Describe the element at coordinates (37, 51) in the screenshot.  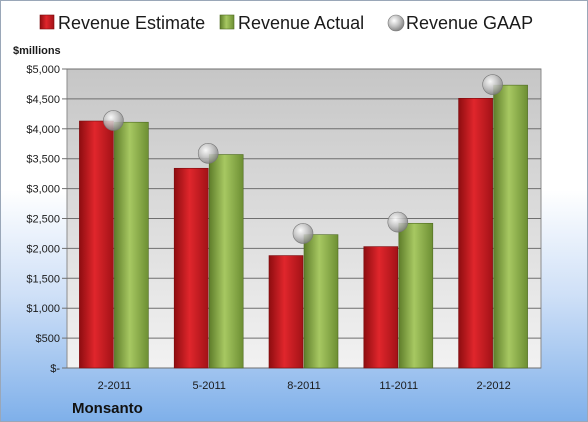
I see `y-axis-unit-label: $millions` at that location.